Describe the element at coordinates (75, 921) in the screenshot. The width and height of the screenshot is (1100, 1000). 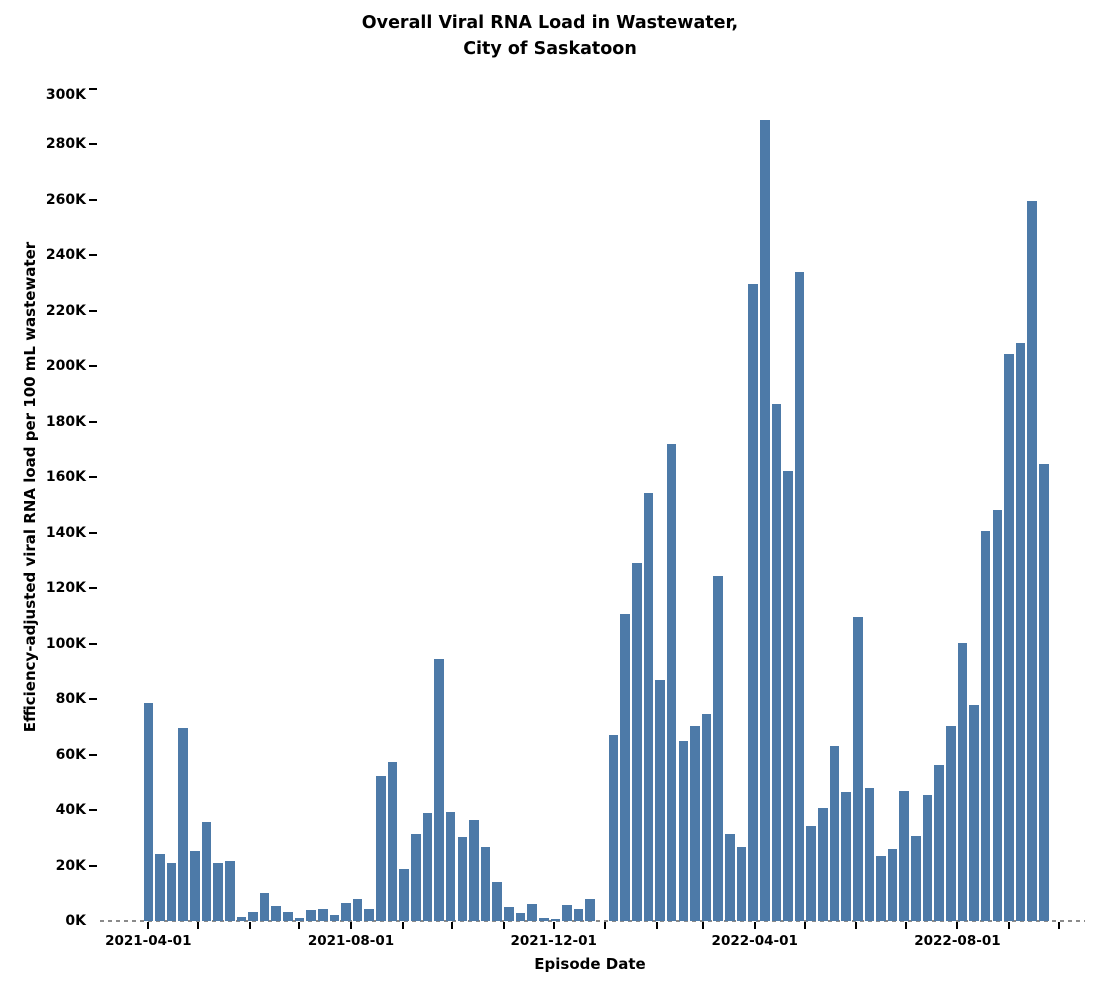
I see `y-tick-label: 0K` at that location.